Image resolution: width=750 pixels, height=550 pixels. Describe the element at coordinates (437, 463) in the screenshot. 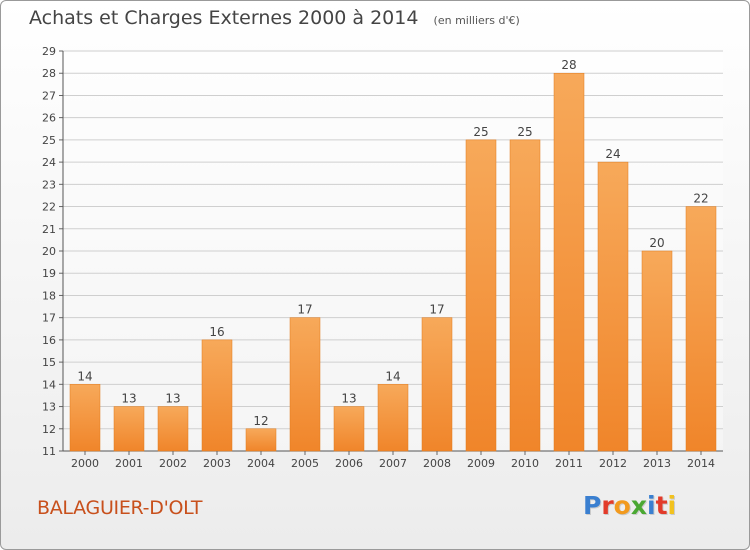

I see `x-tick-label: 2008` at that location.